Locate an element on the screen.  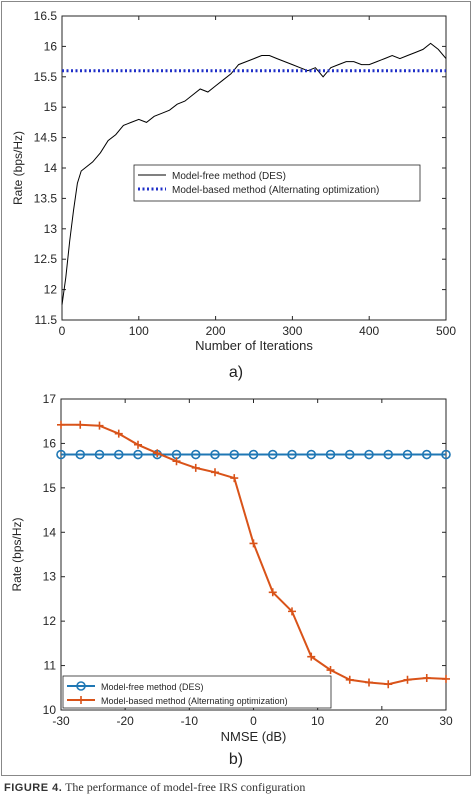
y-tick-label: 11 is located at coordinates (50, 666).